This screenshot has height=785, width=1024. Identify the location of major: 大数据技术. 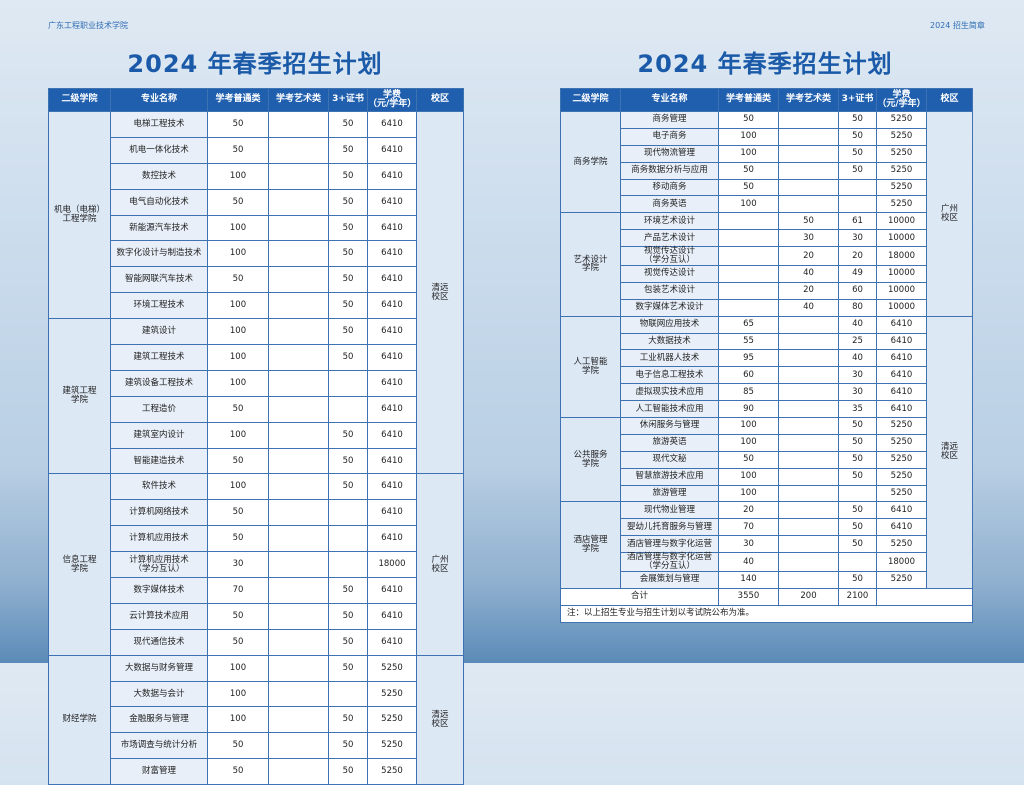
(669, 341).